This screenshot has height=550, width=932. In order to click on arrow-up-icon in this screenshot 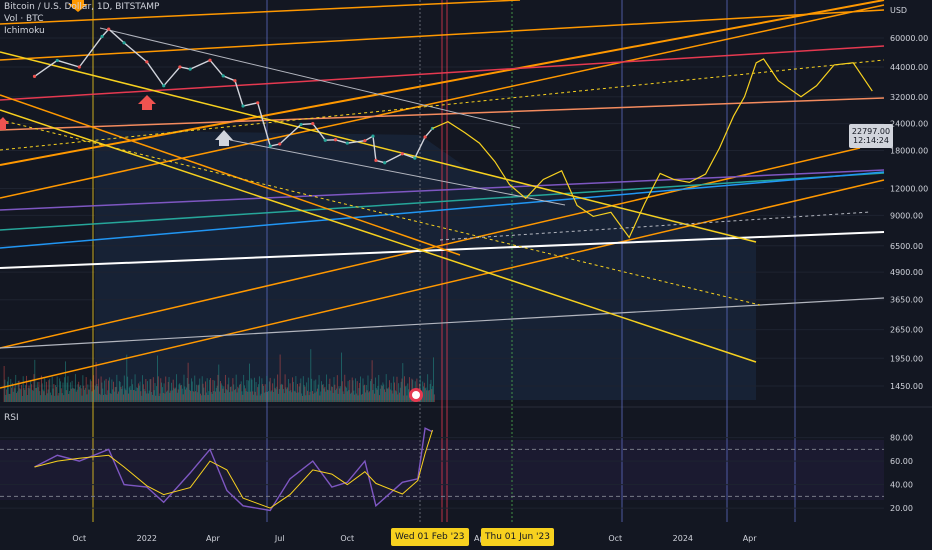, I will do `click(147, 102)`.